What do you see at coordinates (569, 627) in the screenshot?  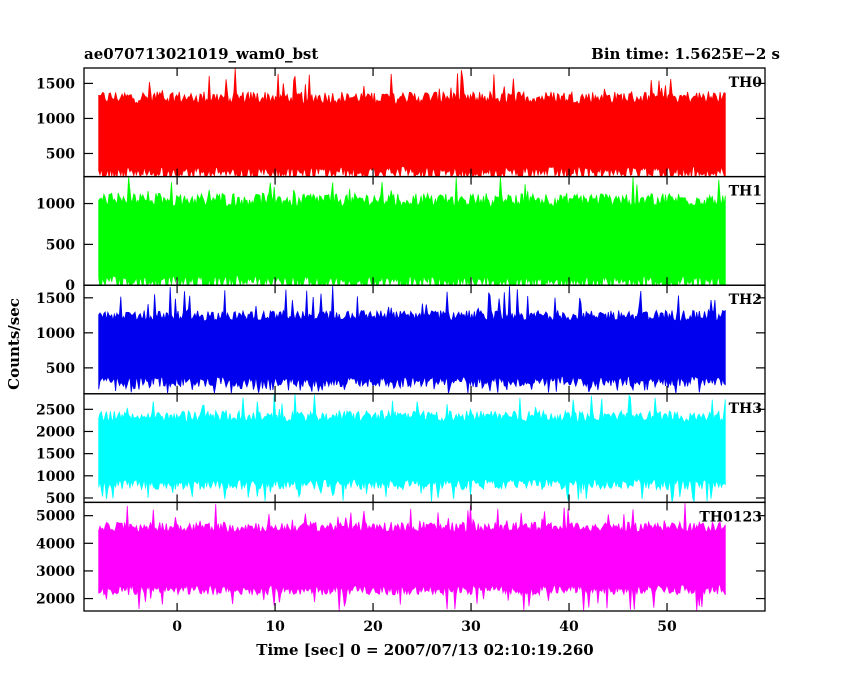 I see `x-tick-label: 40` at bounding box center [569, 627].